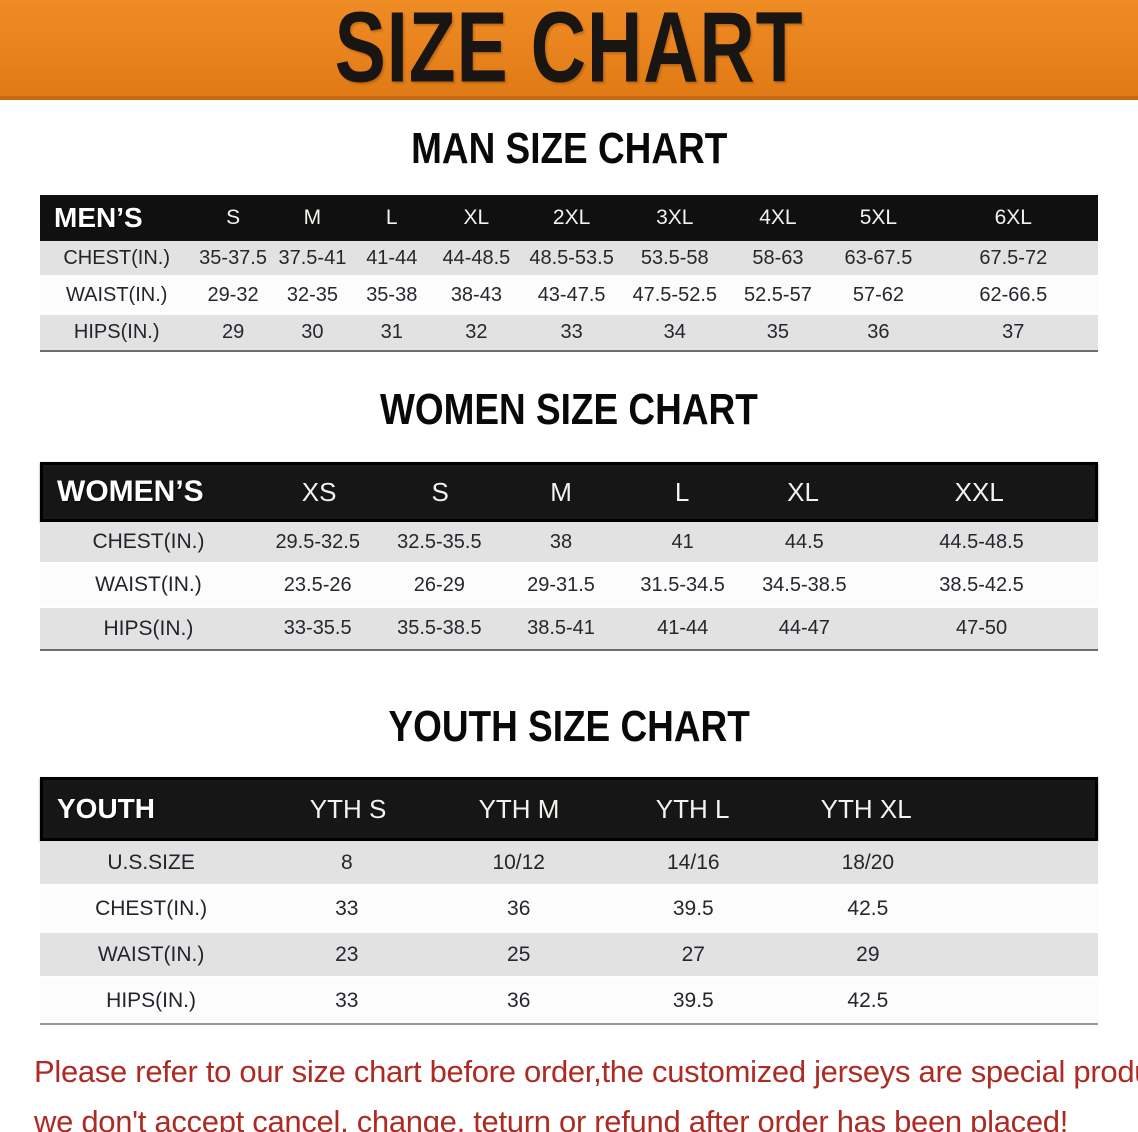 The image size is (1138, 1132). I want to click on women-value-cell: 38, so click(561, 541).